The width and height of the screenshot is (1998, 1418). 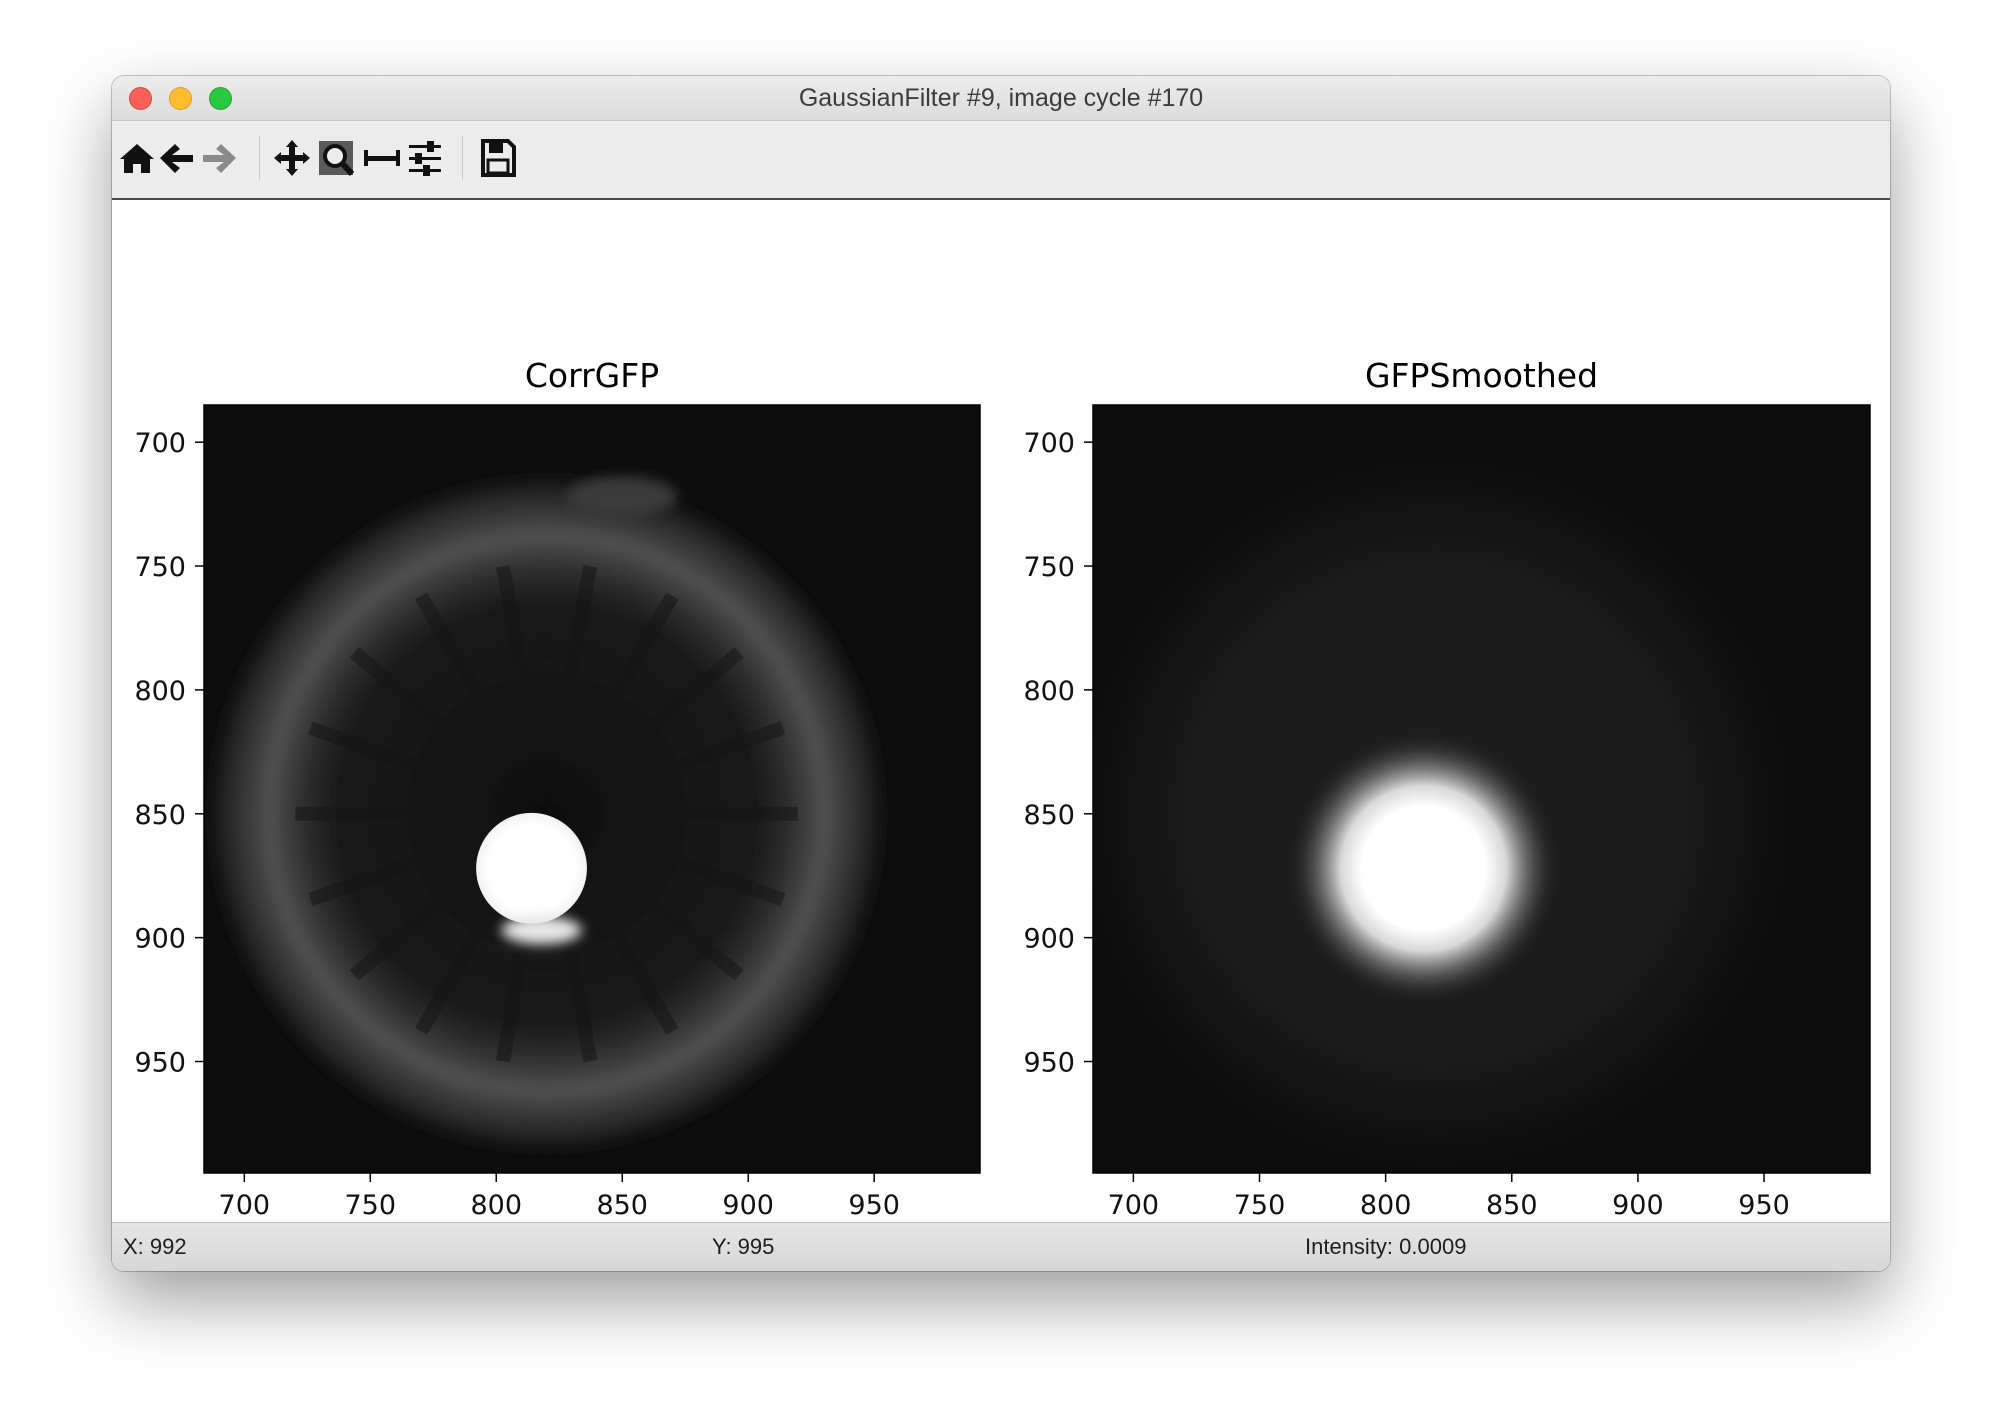 I want to click on window-title: GaussianFilter #9, image cycle #170, so click(x=1001, y=98).